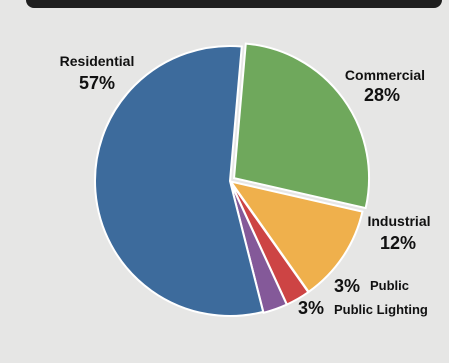 Image resolution: width=449 pixels, height=363 pixels. Describe the element at coordinates (234, 4) in the screenshot. I see `header-bar` at that location.